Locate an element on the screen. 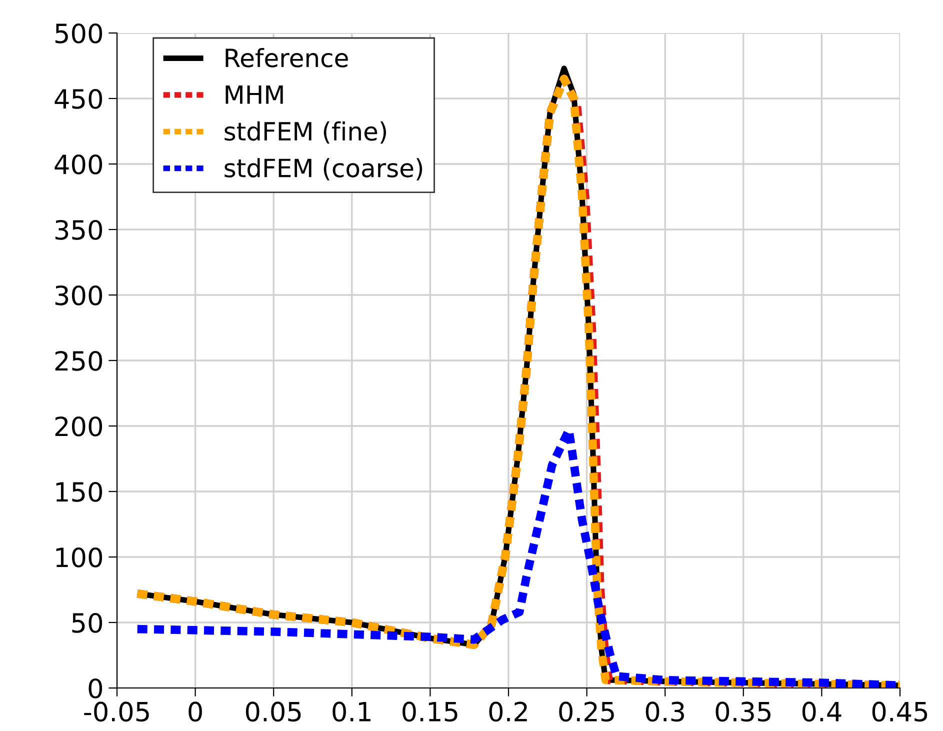 The width and height of the screenshot is (943, 731). x-tick-label: 0.05 is located at coordinates (273, 712).